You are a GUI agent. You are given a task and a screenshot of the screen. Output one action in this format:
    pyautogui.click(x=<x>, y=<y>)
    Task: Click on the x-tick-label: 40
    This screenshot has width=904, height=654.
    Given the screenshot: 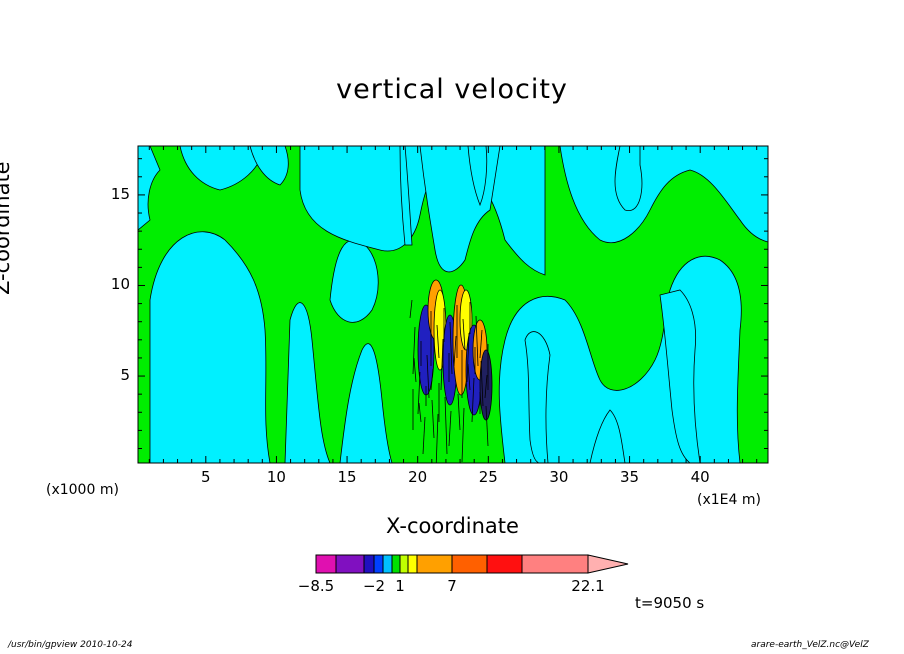 What is the action you would take?
    pyautogui.click(x=700, y=477)
    